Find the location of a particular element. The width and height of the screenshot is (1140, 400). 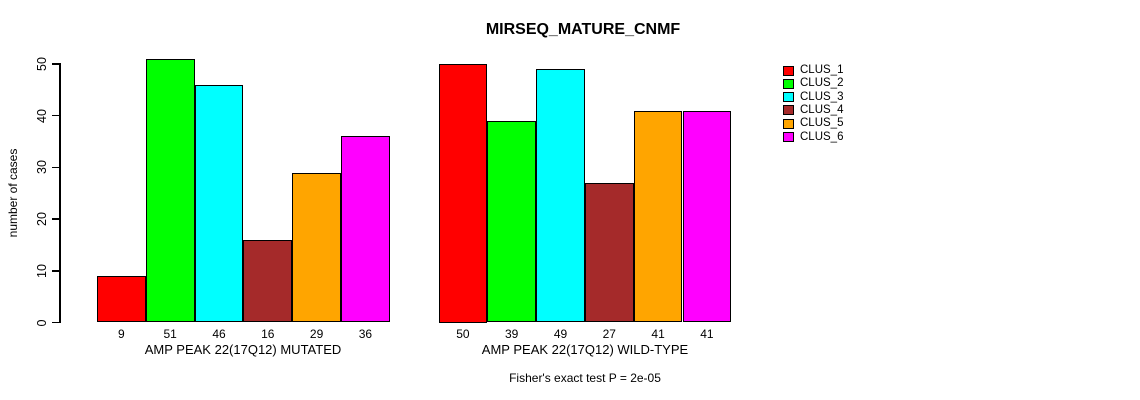

y-tick-label: 30 is located at coordinates (42, 167).